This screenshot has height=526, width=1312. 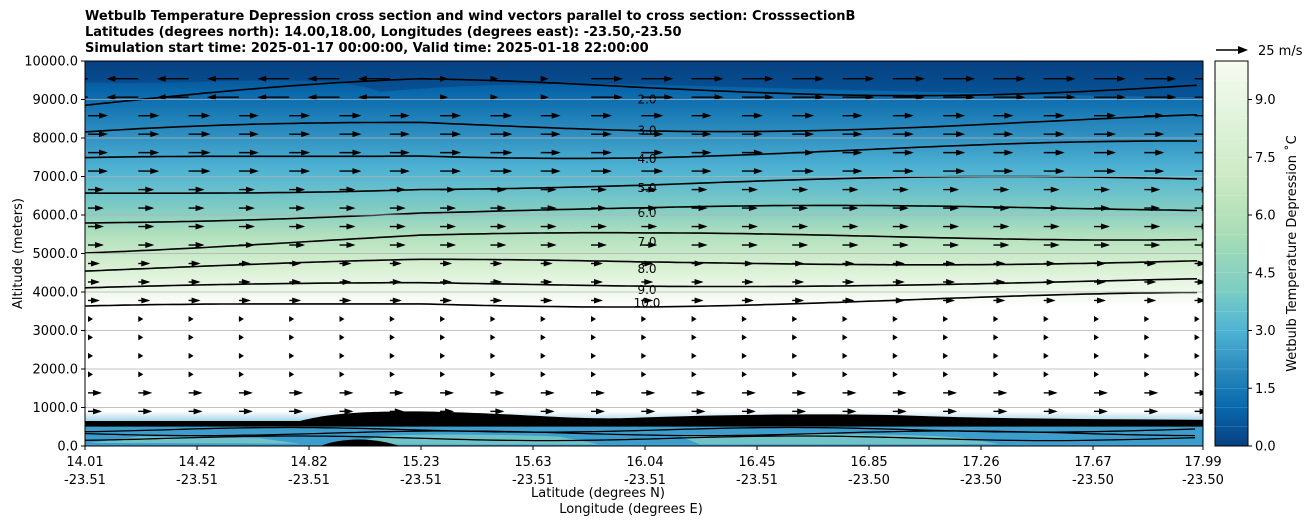 What do you see at coordinates (980, 462) in the screenshot?
I see `x-tick-label-lat: 17.26` at bounding box center [980, 462].